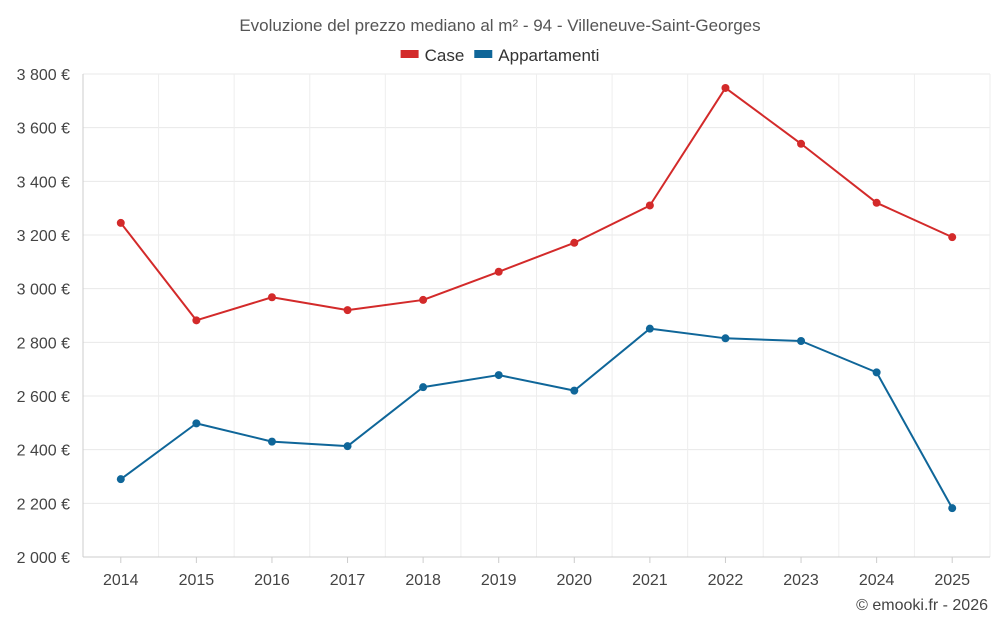 This screenshot has width=1000, height=625. Describe the element at coordinates (197, 580) in the screenshot. I see `x-tick-label: 2015` at that location.